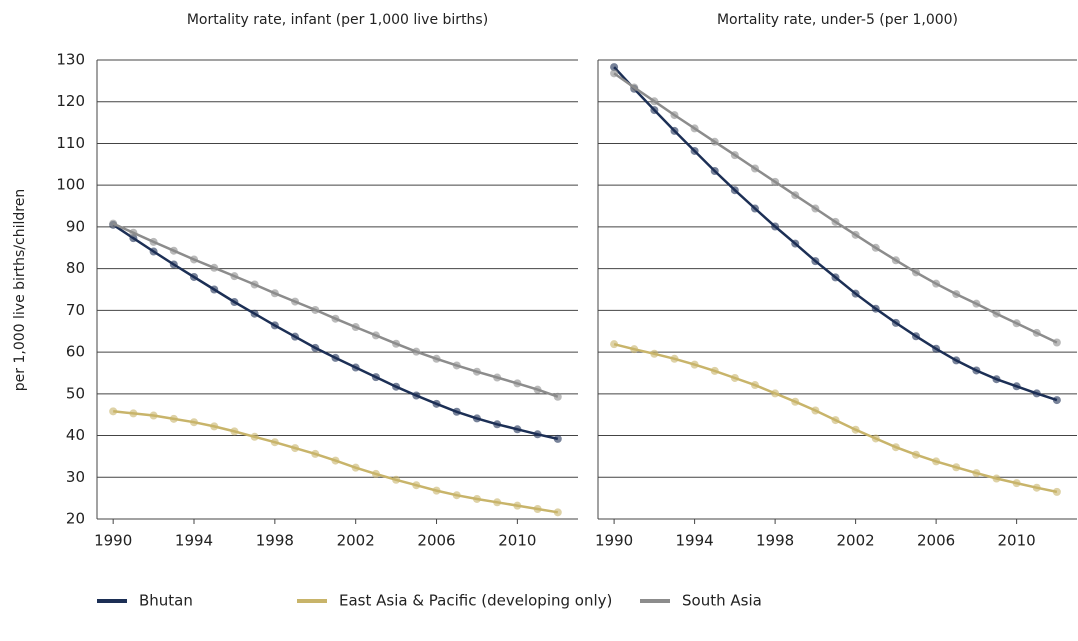  I want to click on y-tick-label: 60, so click(75, 352).